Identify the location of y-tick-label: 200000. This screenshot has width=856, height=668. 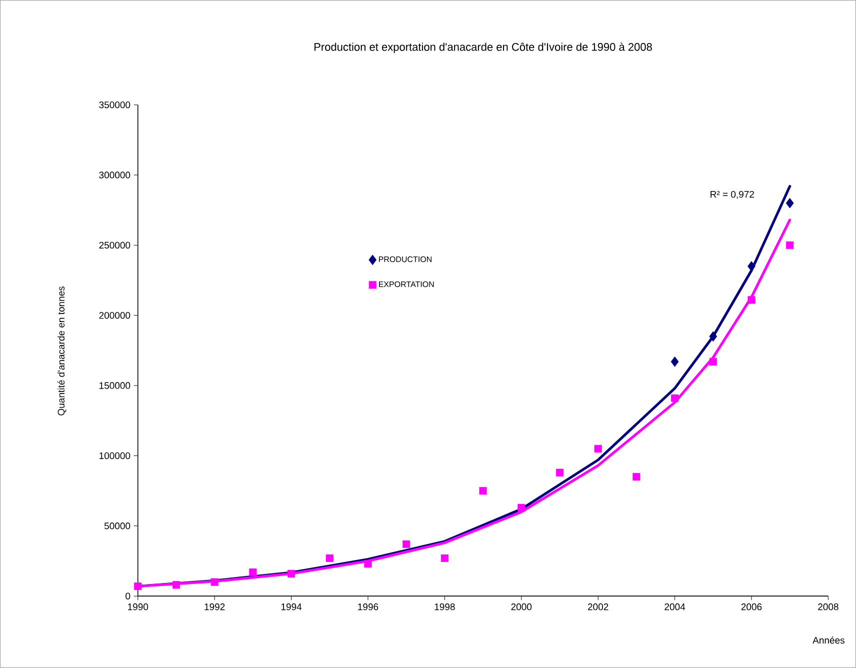
(114, 315).